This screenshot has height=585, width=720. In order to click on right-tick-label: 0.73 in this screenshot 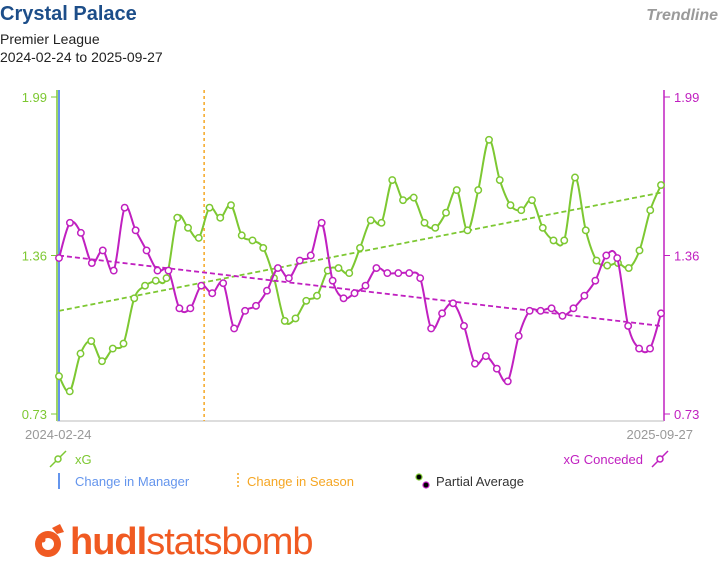, I will do `click(686, 414)`.